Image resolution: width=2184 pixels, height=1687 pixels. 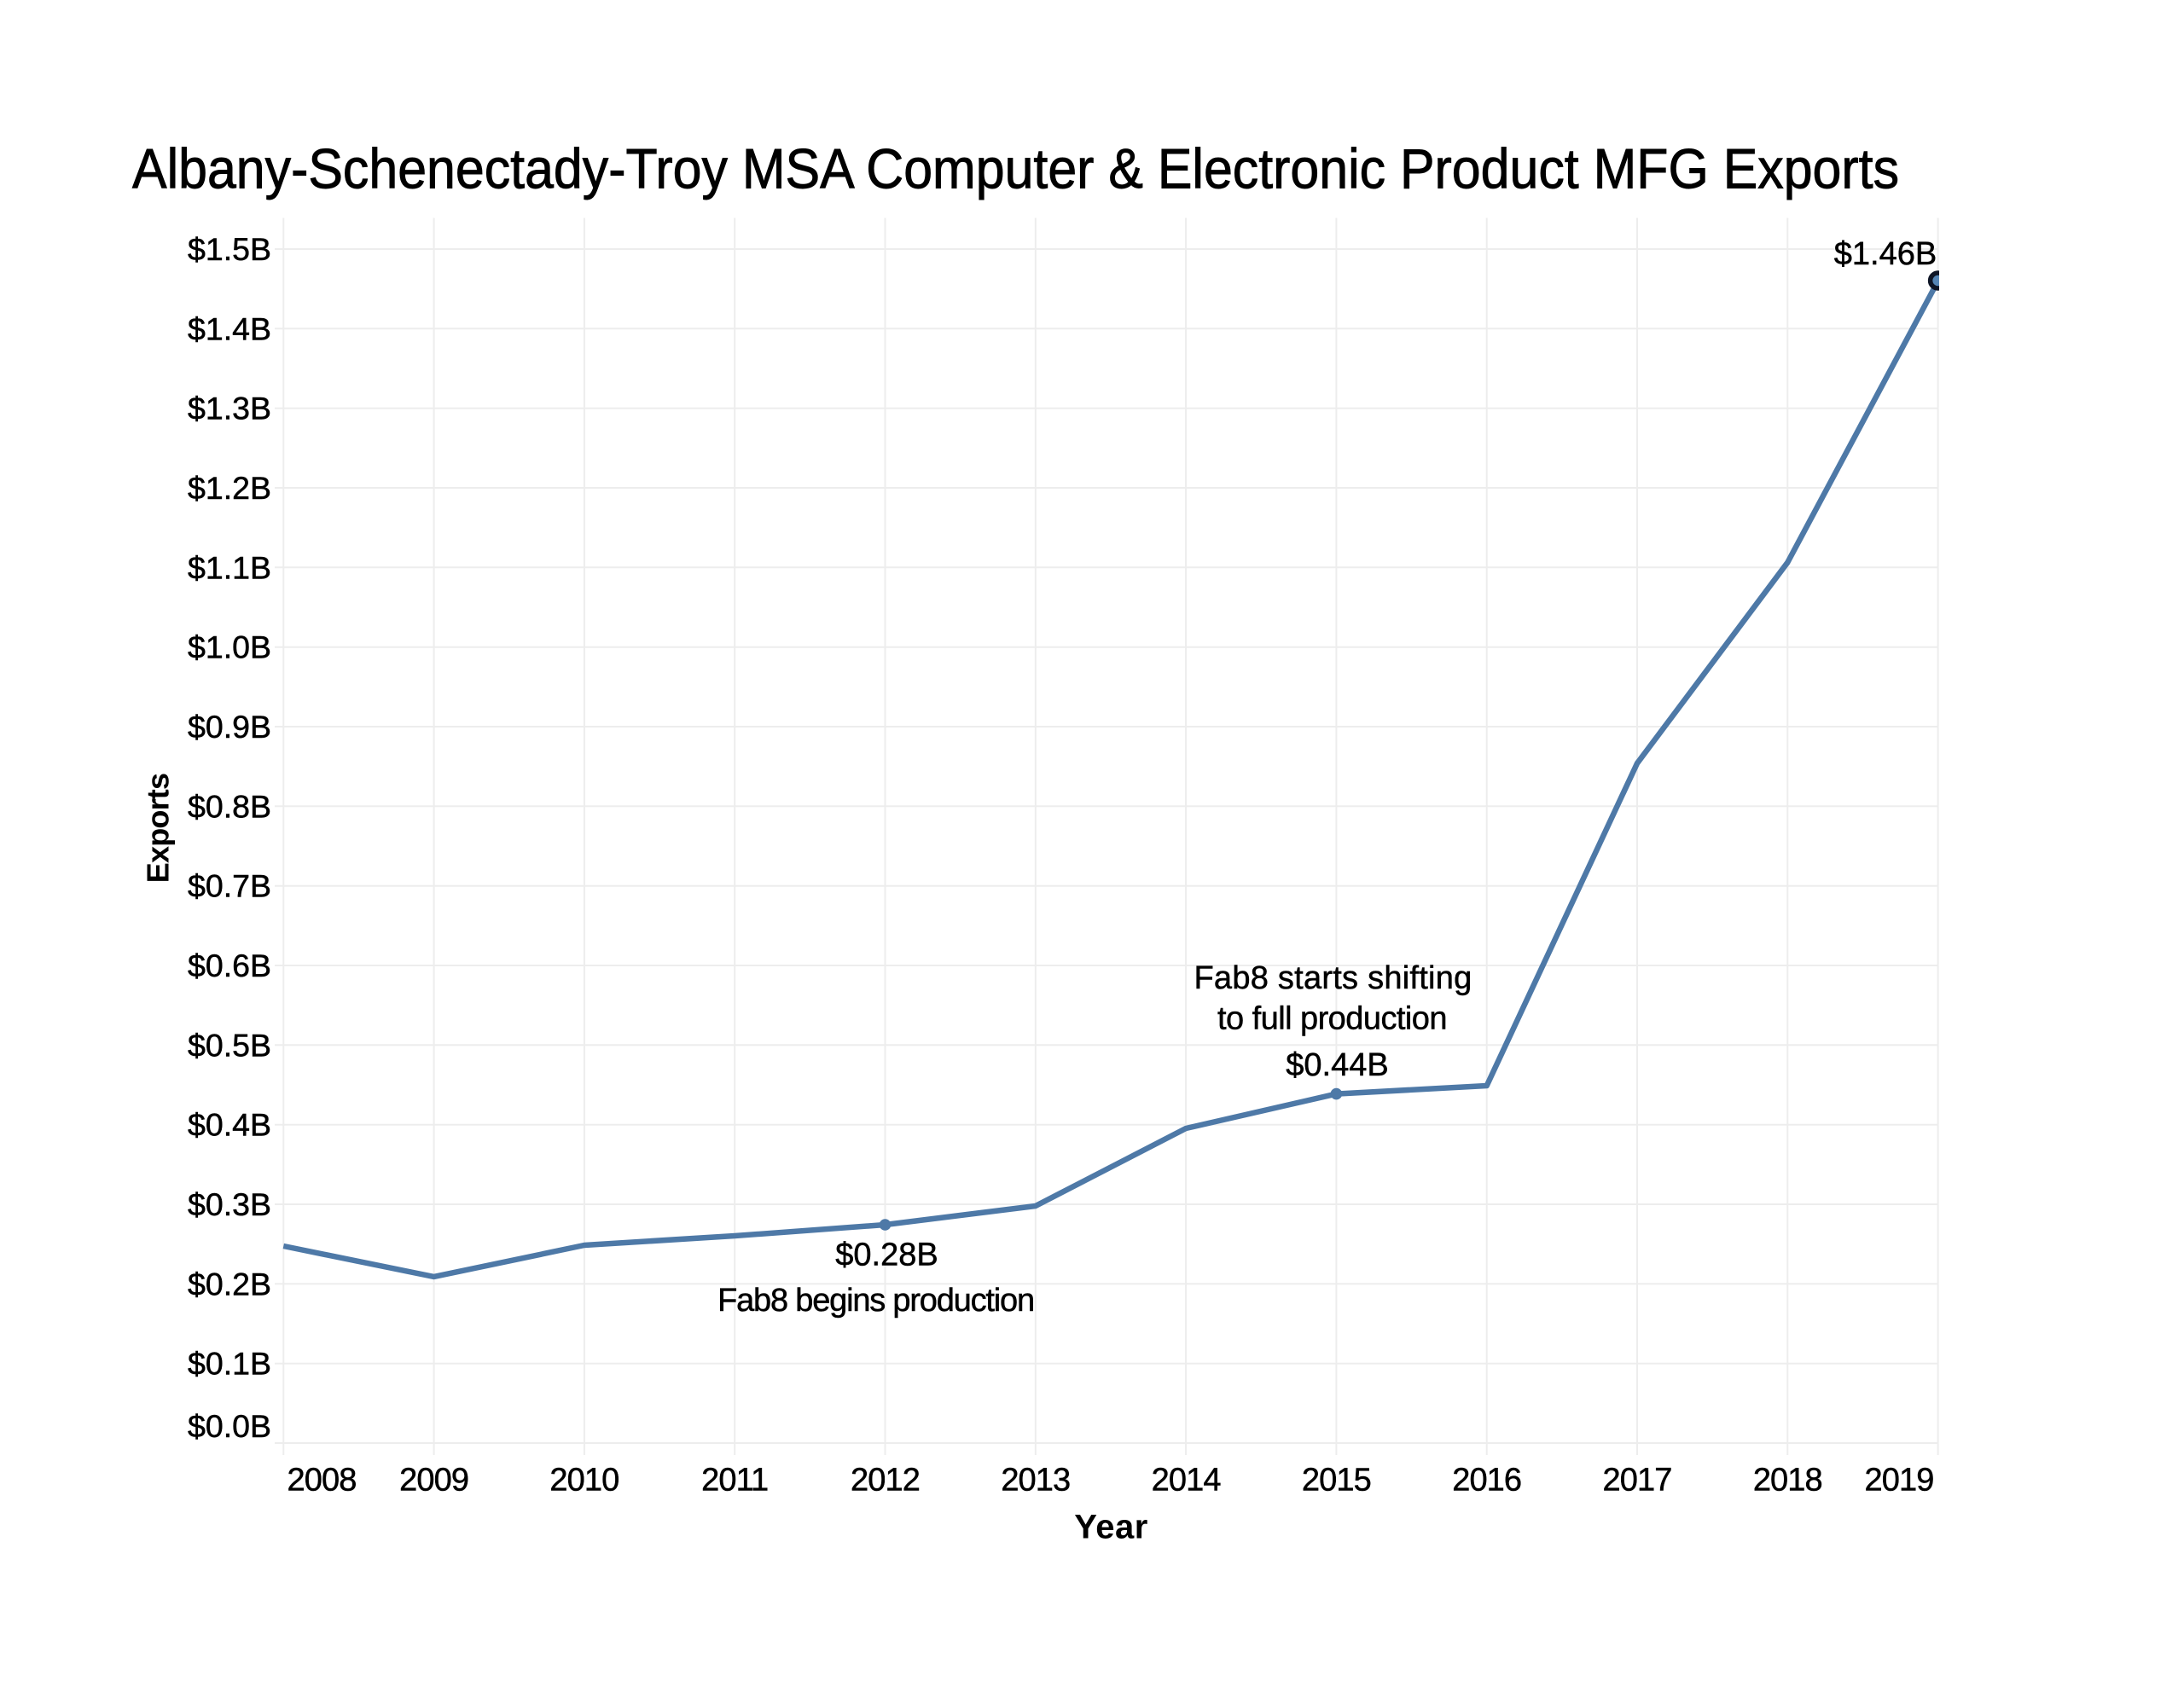 I want to click on svg-text: 2015, so click(x=1336, y=1481).